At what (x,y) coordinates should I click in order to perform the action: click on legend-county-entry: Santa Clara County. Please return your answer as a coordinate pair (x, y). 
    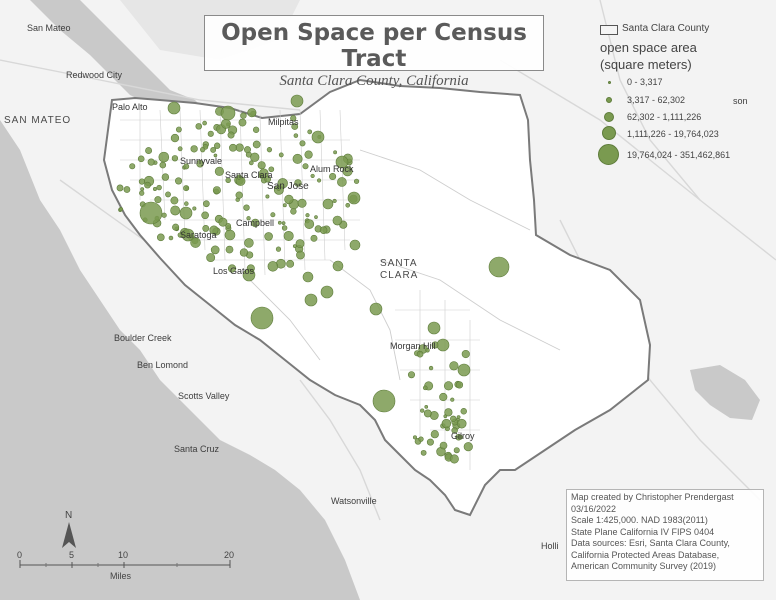
    Looking at the image, I should click on (669, 30).